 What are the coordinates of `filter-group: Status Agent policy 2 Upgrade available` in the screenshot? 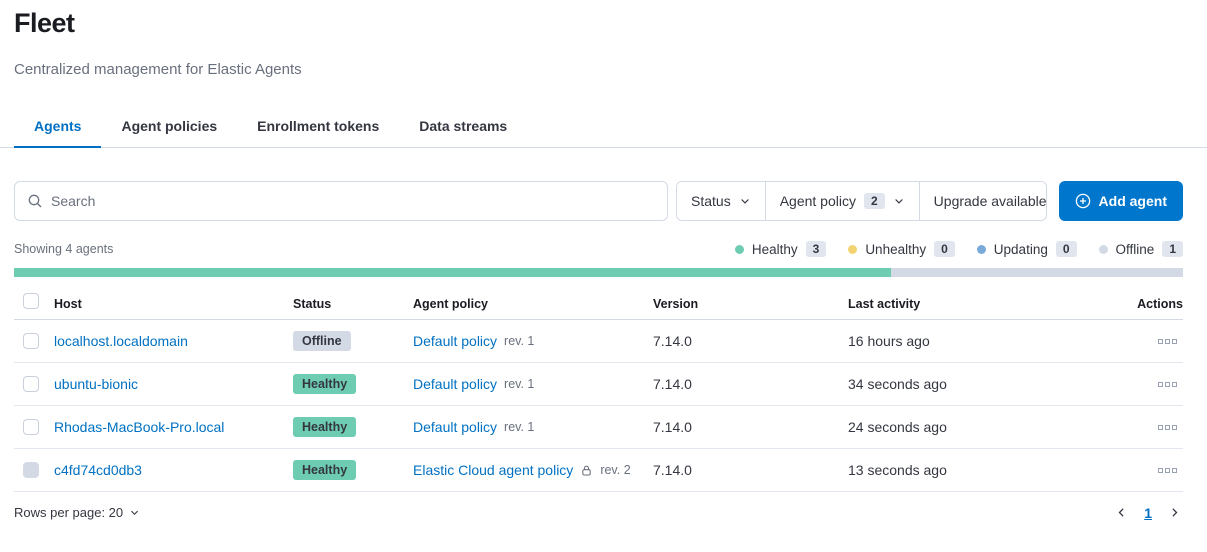 It's located at (861, 201).